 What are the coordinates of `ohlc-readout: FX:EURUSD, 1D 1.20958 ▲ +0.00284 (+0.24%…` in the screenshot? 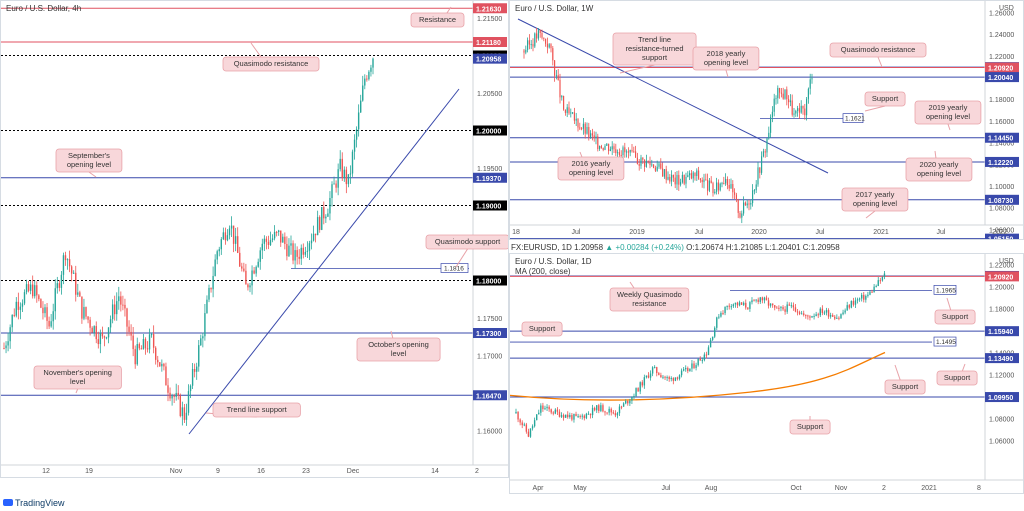 It's located at (675, 247).